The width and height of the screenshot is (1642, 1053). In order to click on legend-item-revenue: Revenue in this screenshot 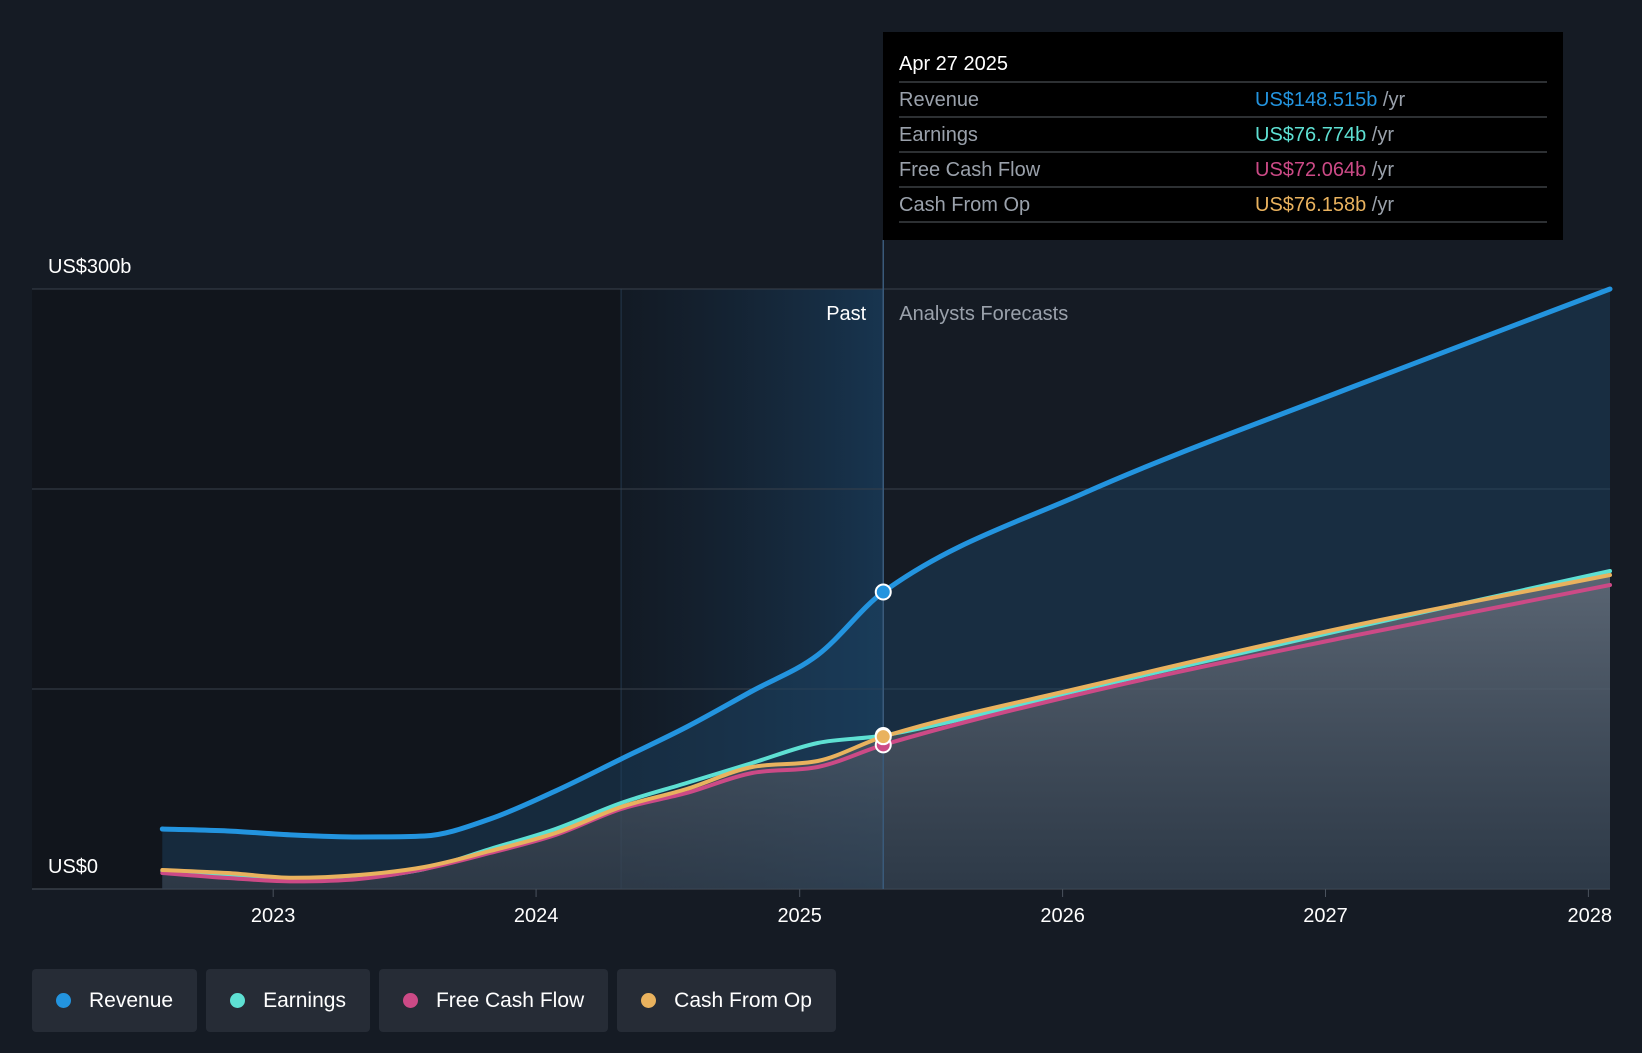, I will do `click(115, 1000)`.